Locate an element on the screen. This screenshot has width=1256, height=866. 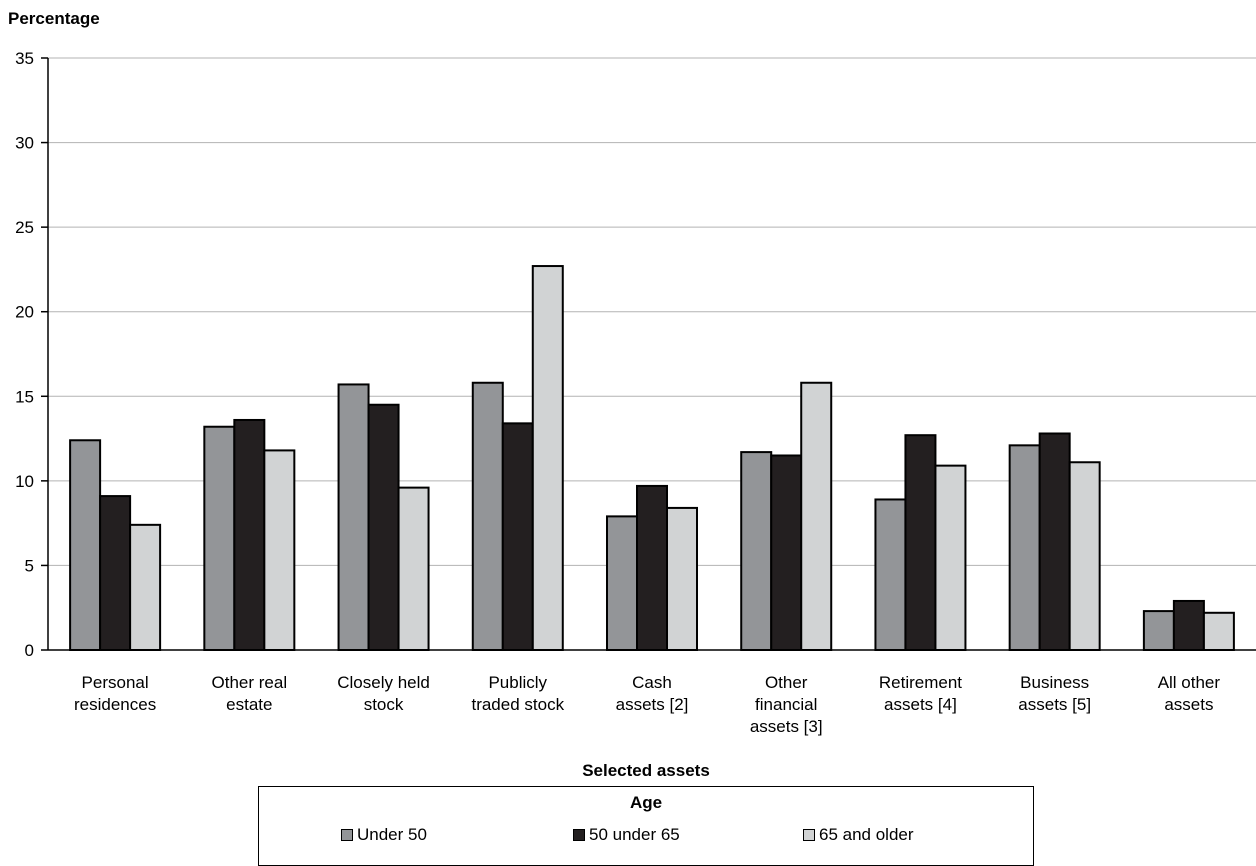
x-category-label-line: assets [5] is located at coordinates (1054, 704).